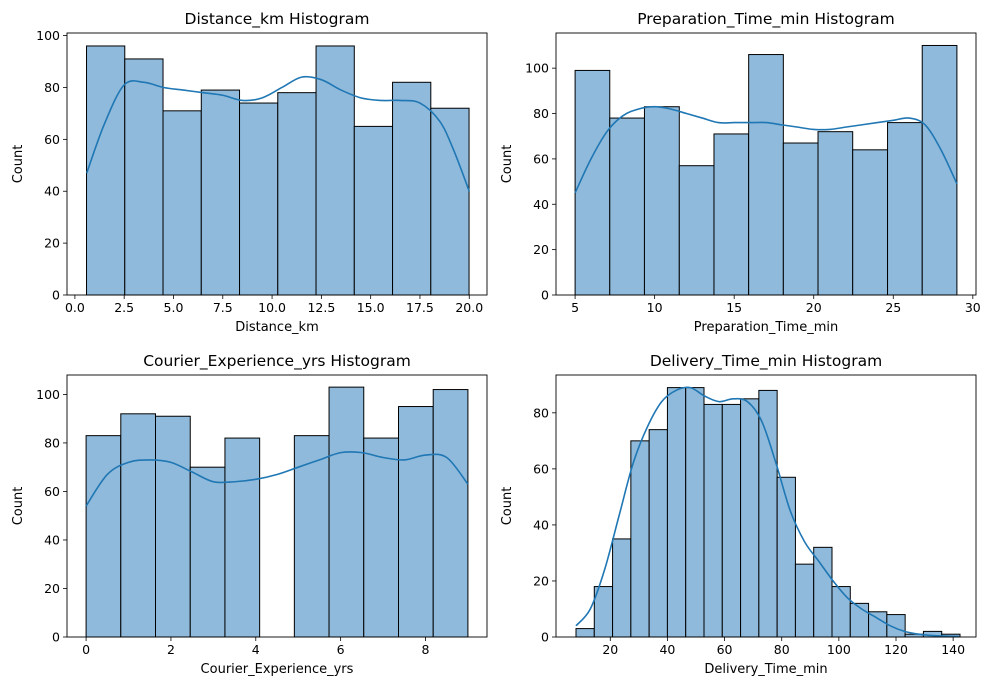 Image resolution: width=989 pixels, height=690 pixels. What do you see at coordinates (839, 649) in the screenshot?
I see `x-tick-label: 100` at bounding box center [839, 649].